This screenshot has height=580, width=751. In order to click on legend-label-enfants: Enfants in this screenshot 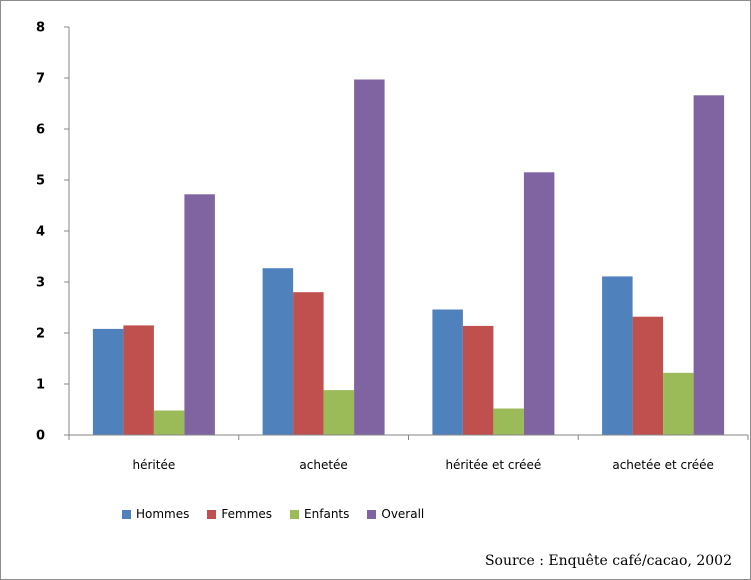, I will do `click(327, 514)`.